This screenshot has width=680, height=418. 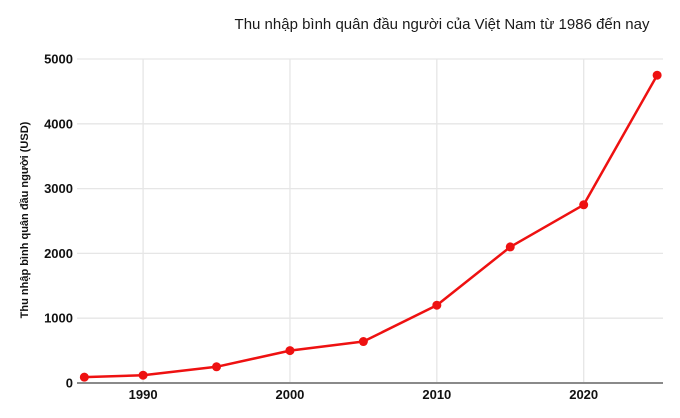 I want to click on y-tick-label: 1000, so click(x=58, y=318).